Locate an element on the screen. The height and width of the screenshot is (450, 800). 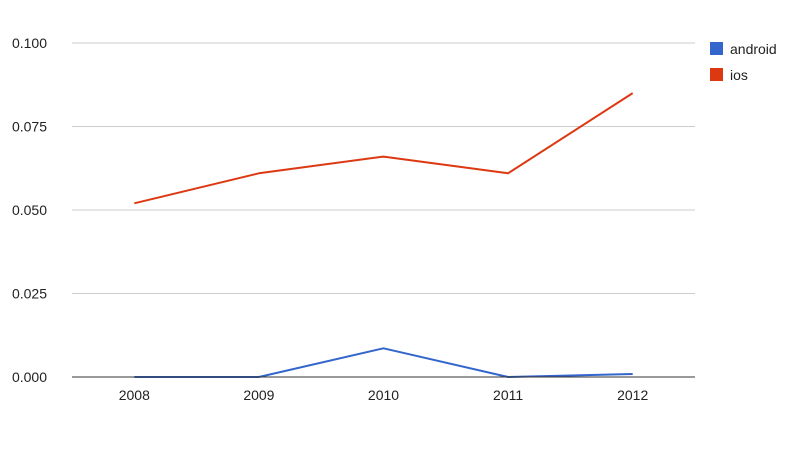
legend-swatch-android is located at coordinates (716, 48).